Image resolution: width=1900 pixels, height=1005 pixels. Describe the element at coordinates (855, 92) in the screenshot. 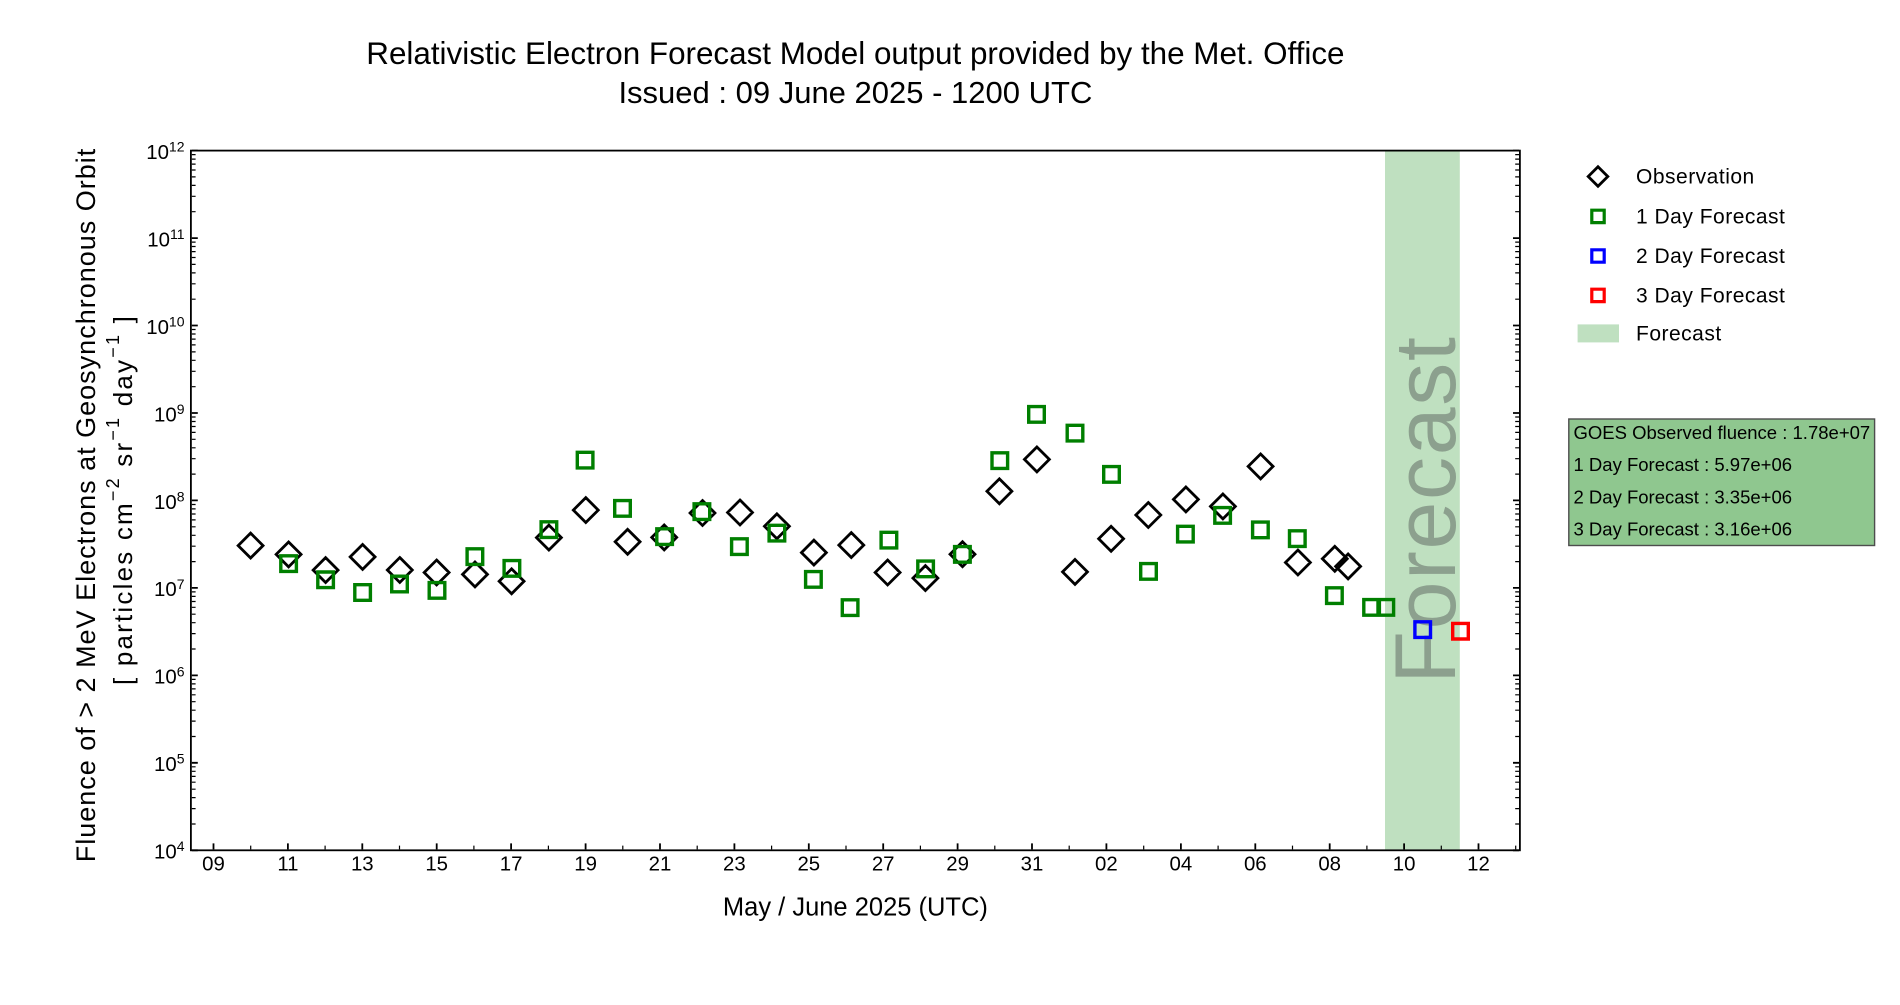

I see `svg-text:Issued : 09 June 2025 - 1200 U: Issued : 09 June 2025 - 1200 UTC` at that location.